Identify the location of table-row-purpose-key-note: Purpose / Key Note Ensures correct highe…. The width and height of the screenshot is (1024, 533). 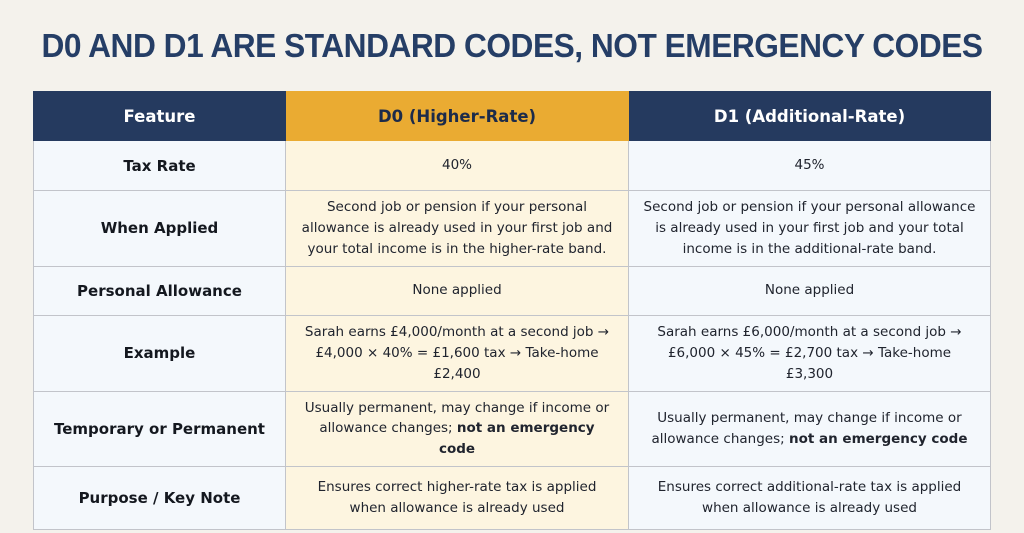
(512, 498).